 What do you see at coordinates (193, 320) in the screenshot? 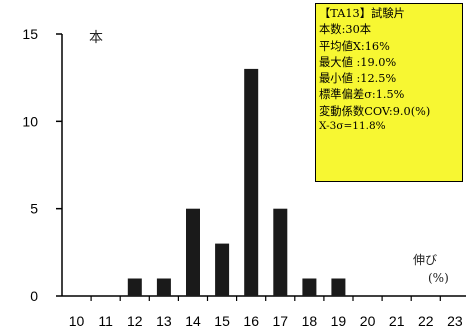
I see `x-tick-label-14: 14` at bounding box center [193, 320].